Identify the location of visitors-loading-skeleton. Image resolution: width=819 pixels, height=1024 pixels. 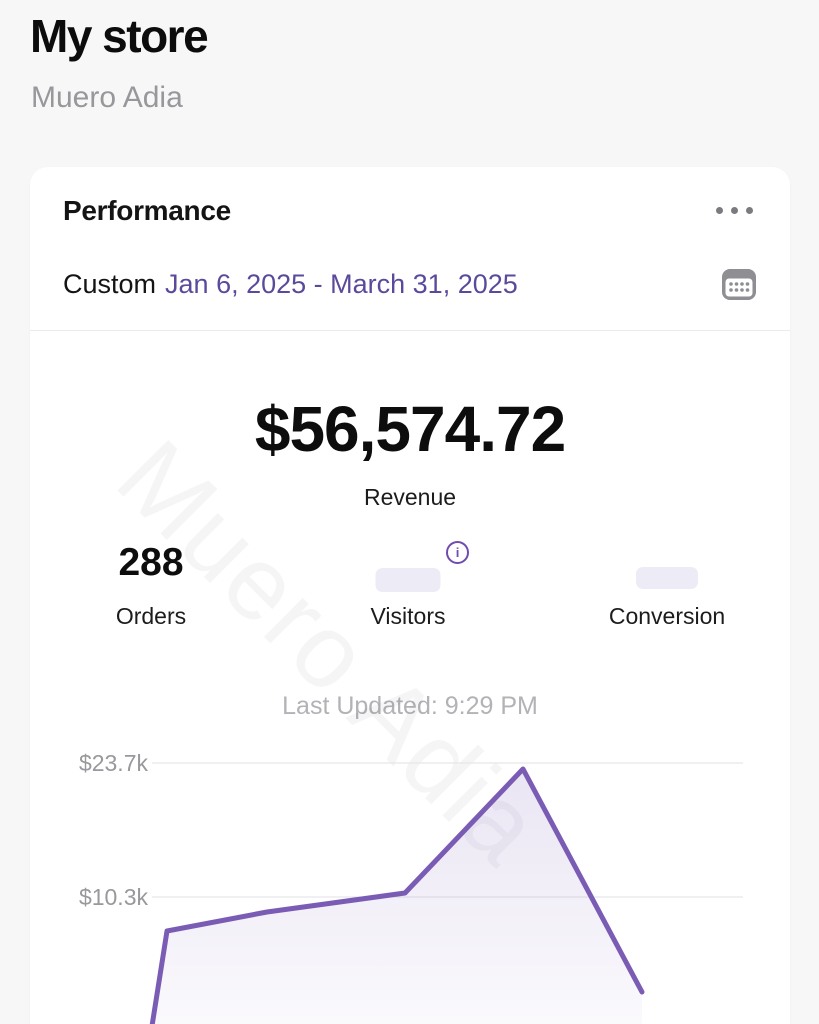
(408, 580).